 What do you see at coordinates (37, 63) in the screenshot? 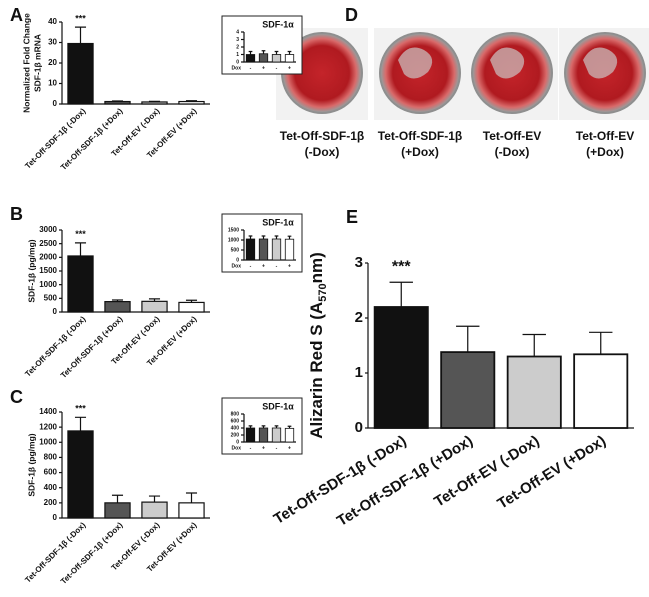
I see `y-axis-label: SDF-1β mRNA` at bounding box center [37, 63].